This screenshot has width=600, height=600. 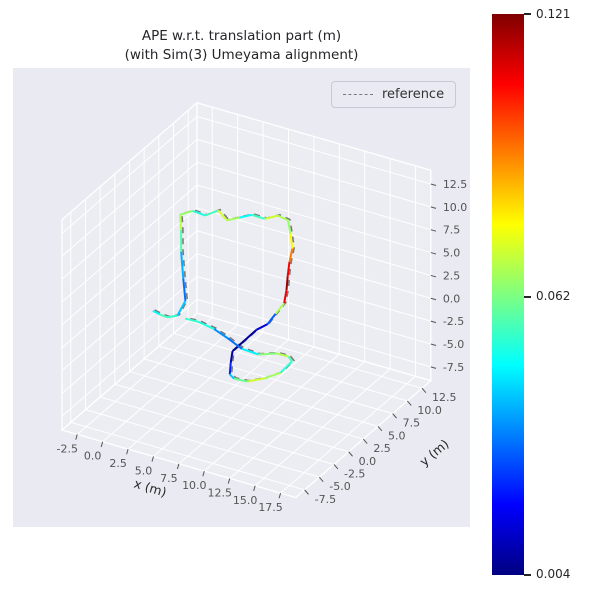 What do you see at coordinates (339, 486) in the screenshot?
I see `y-tick-label: -5.0` at bounding box center [339, 486].